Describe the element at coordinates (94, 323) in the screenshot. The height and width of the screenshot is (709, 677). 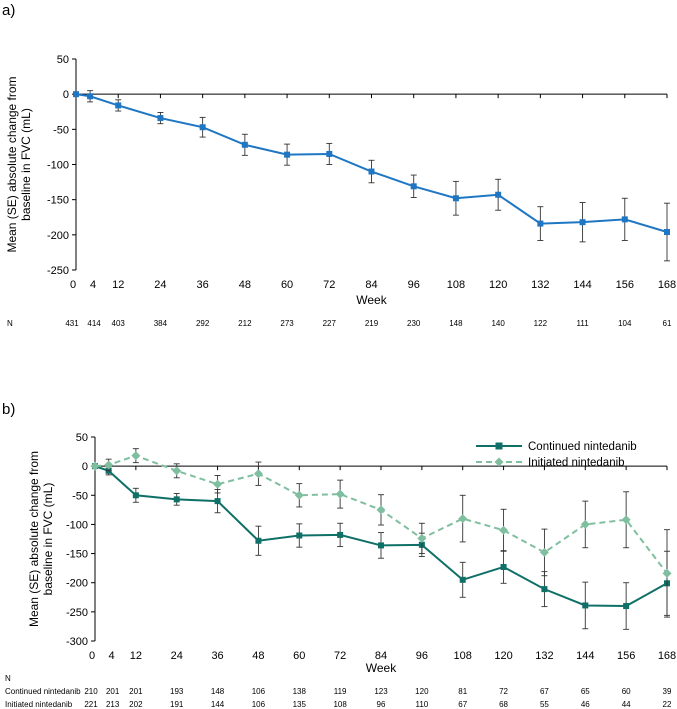
I see `n-table-cell: 414` at that location.